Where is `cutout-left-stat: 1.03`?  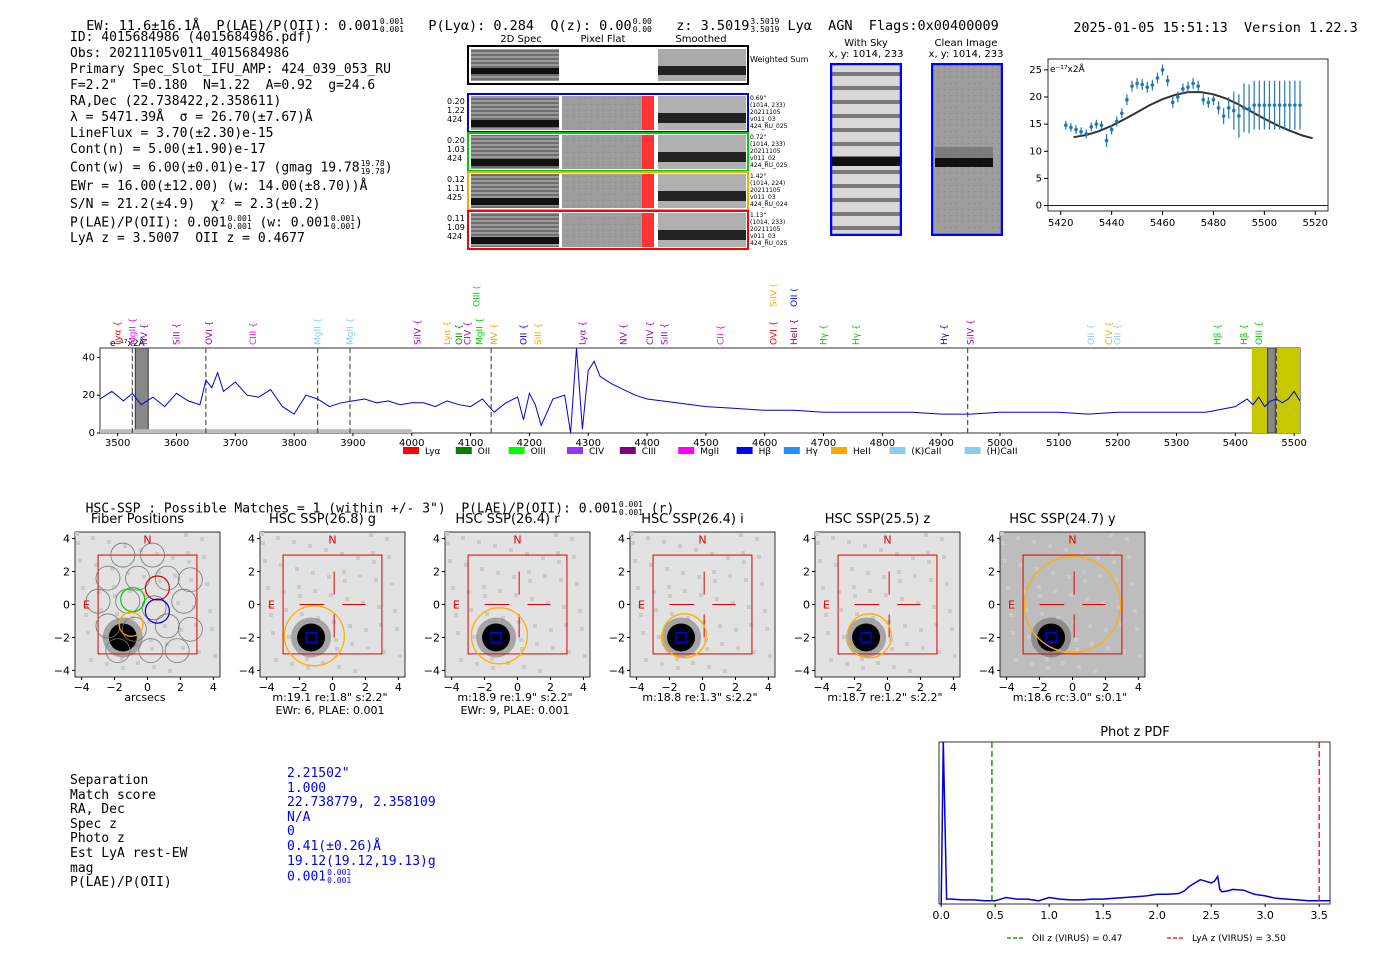
cutout-left-stat: 1.03 is located at coordinates (456, 149).